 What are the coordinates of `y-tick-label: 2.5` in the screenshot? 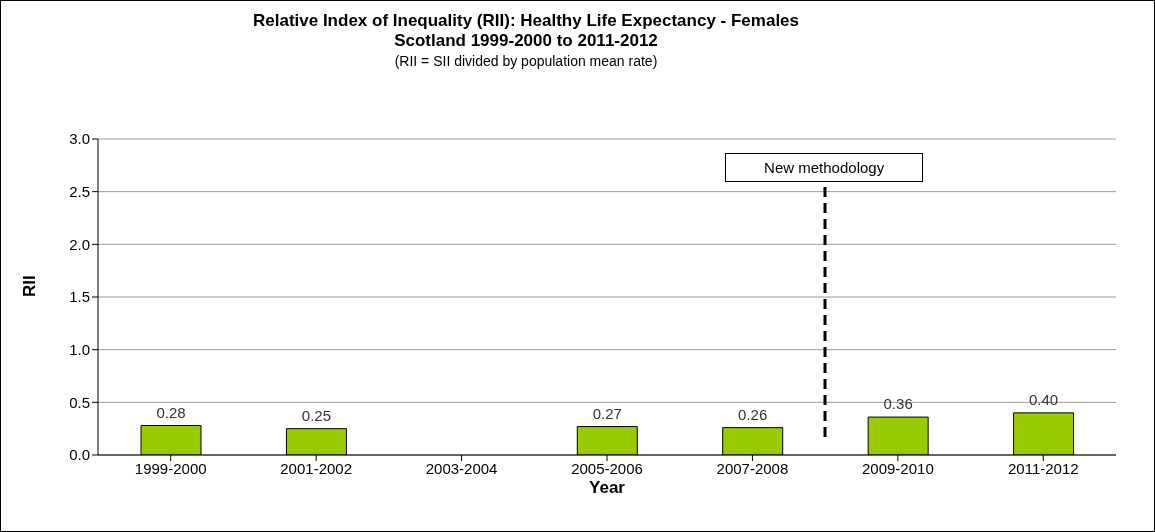 It's located at (79, 191).